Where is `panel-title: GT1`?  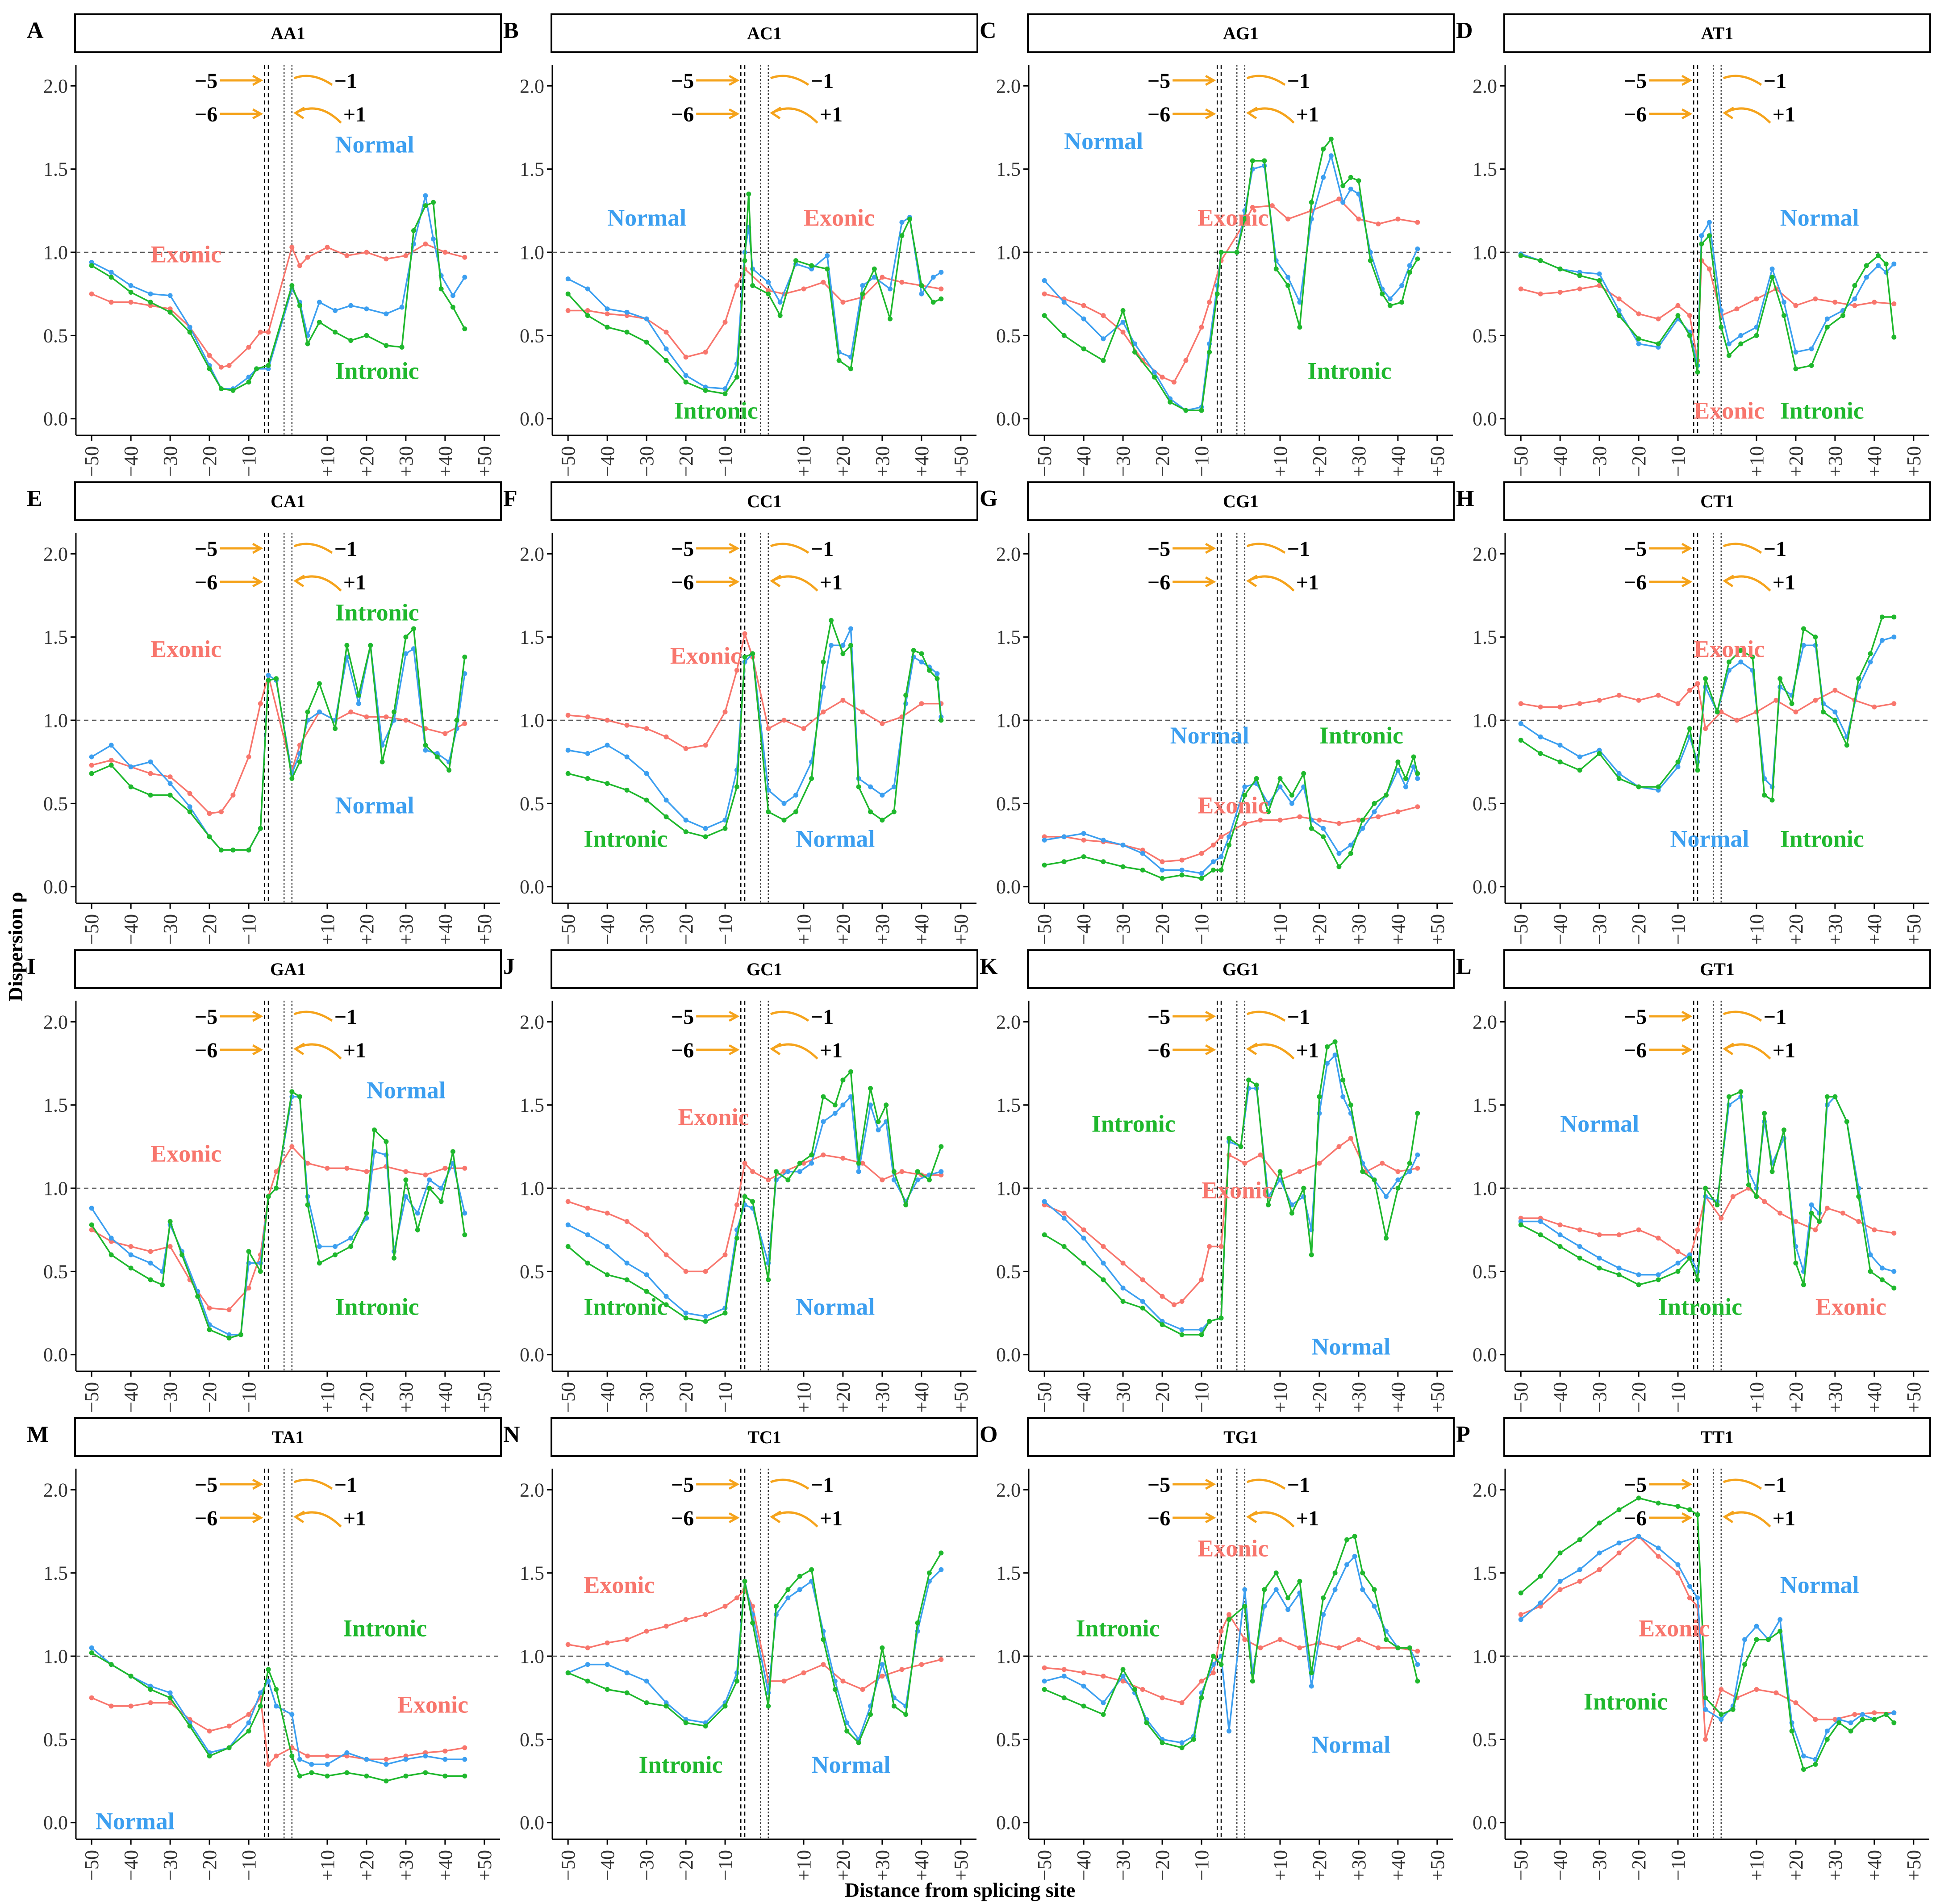 panel-title: GT1 is located at coordinates (1717, 969).